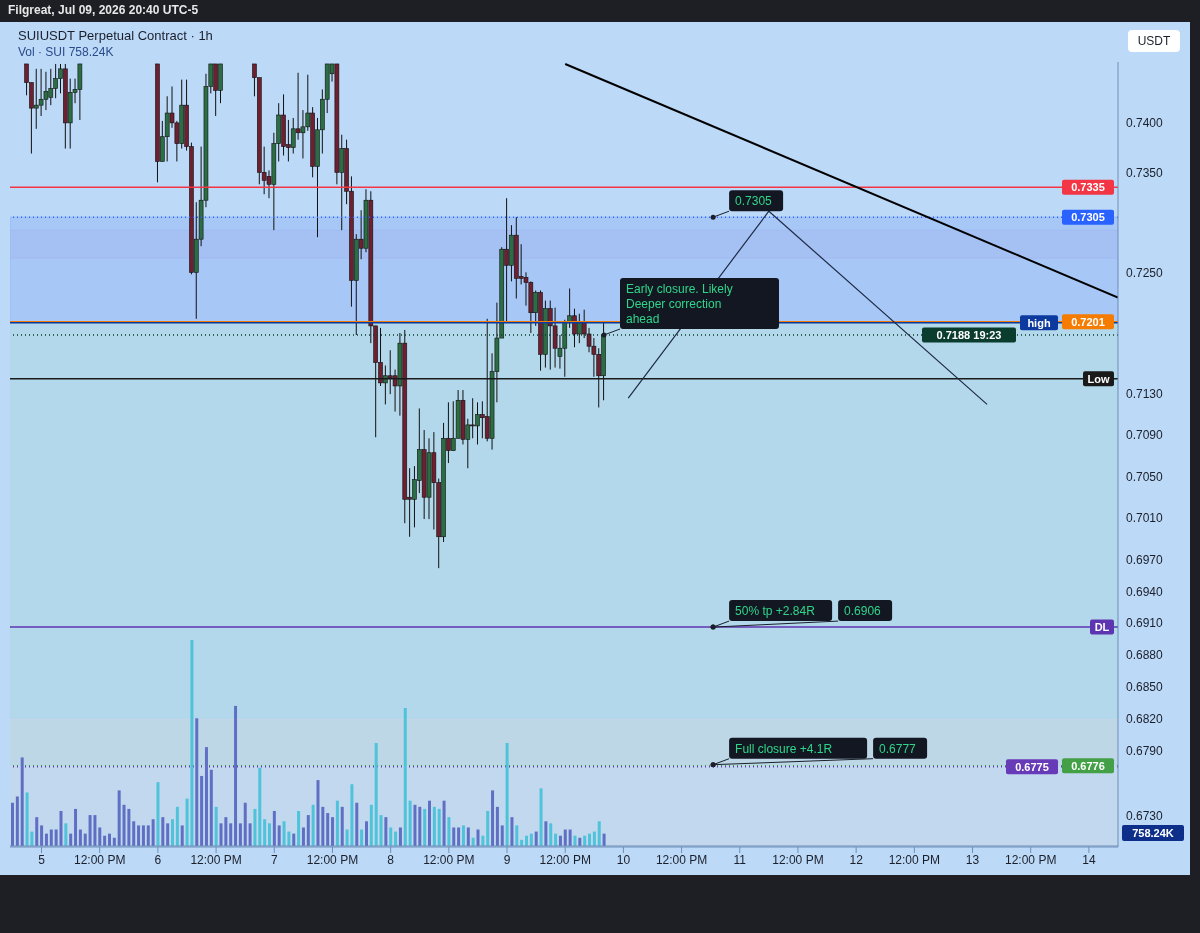 The width and height of the screenshot is (1200, 933). I want to click on x-tick-label: 14, so click(1089, 859).